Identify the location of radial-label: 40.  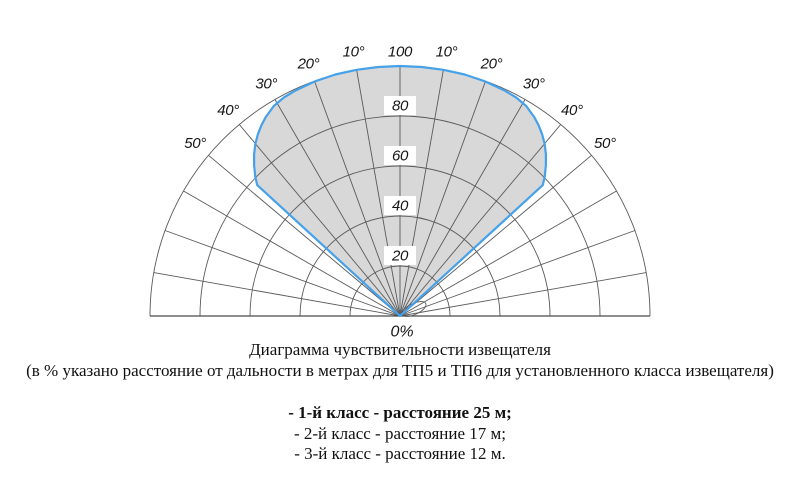
(400, 206).